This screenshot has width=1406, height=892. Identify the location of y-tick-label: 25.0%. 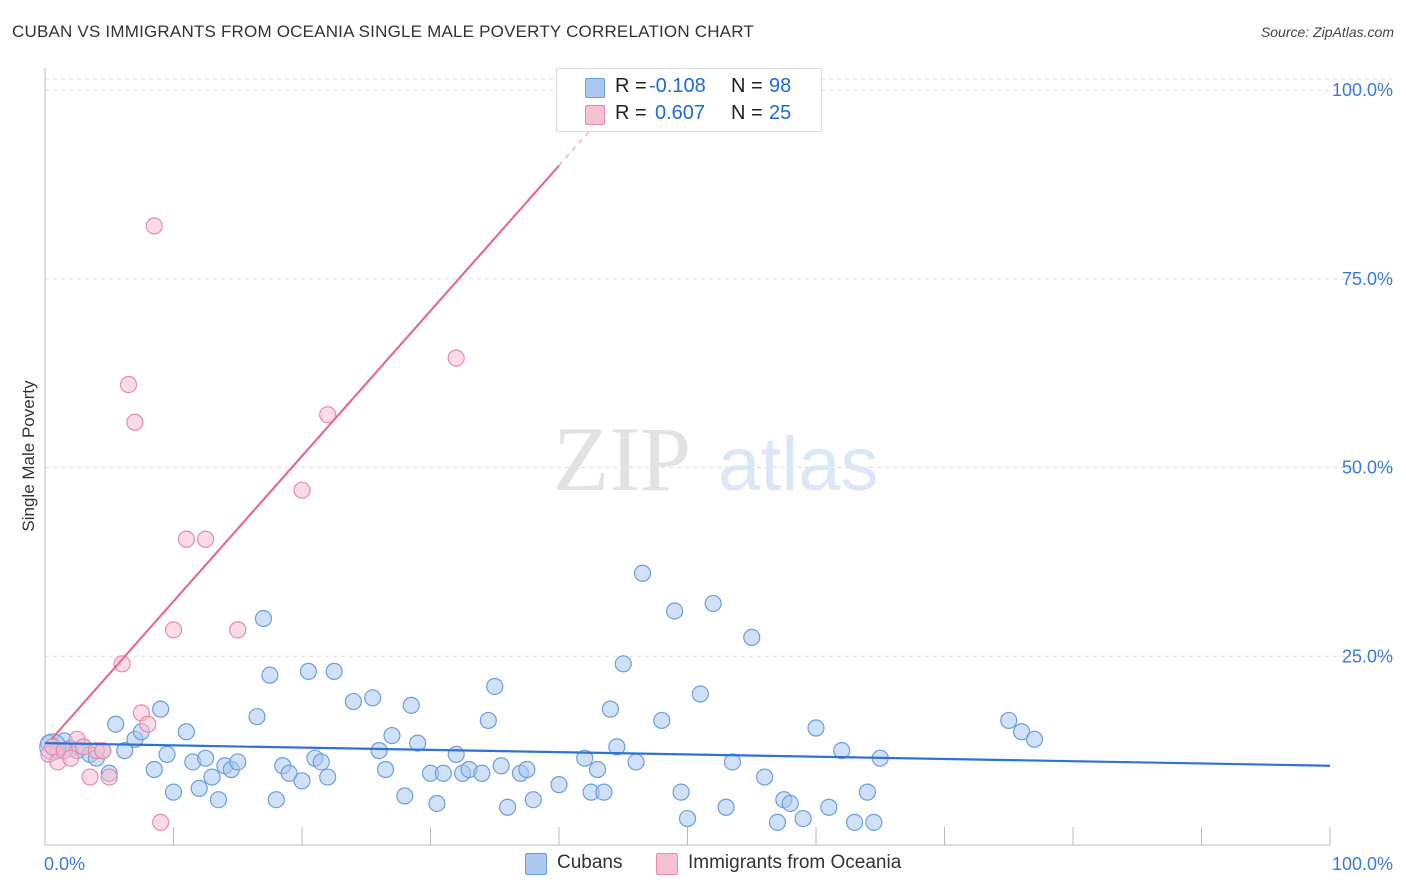
(1367, 656).